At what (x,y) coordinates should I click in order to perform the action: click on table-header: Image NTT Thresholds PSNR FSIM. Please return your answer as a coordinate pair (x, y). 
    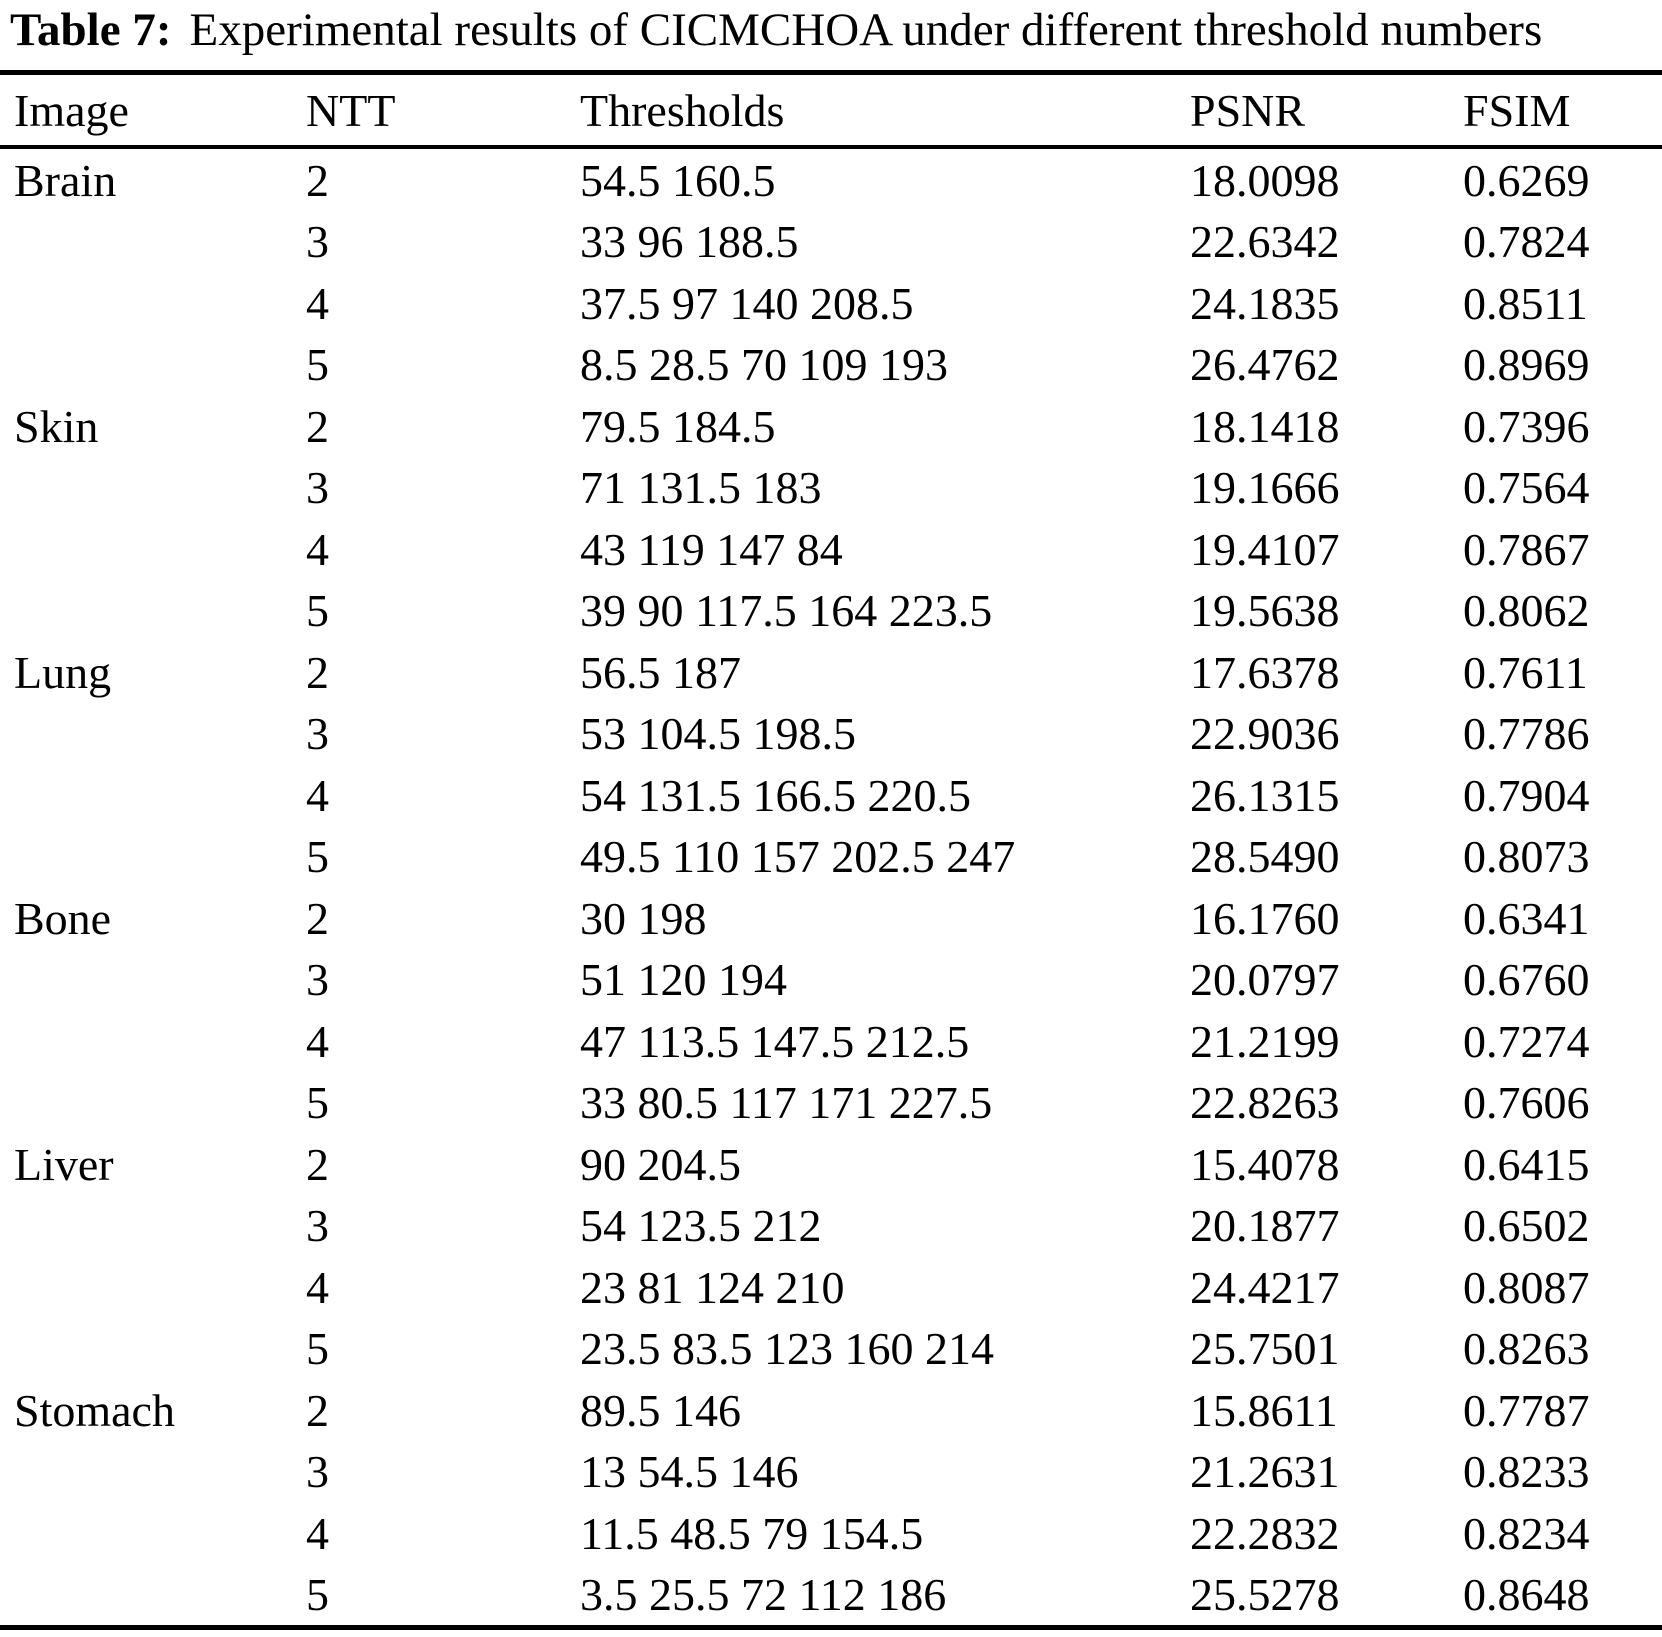
    Looking at the image, I should click on (831, 111).